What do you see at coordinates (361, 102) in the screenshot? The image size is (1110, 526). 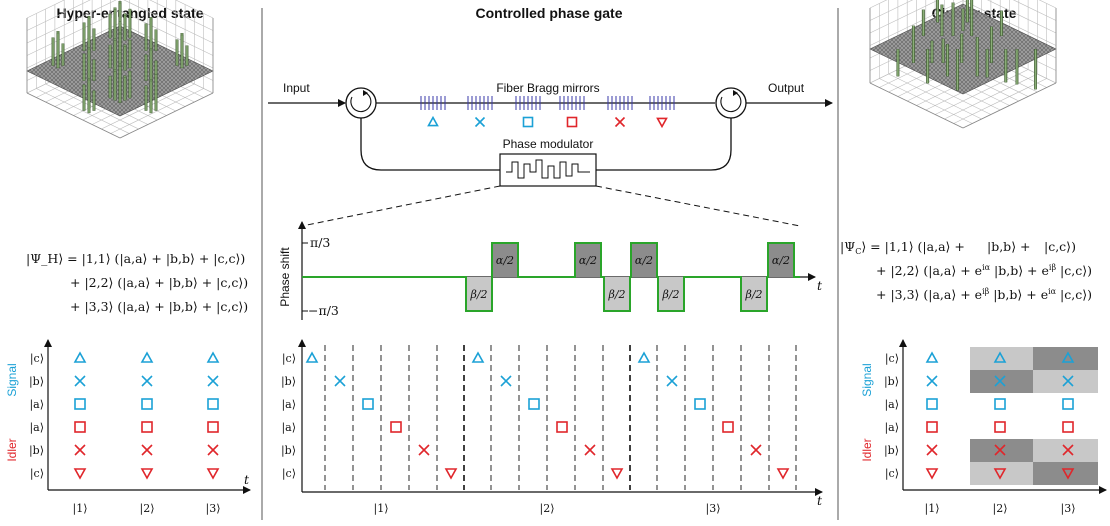 I see `circulator-arrow-icon` at bounding box center [361, 102].